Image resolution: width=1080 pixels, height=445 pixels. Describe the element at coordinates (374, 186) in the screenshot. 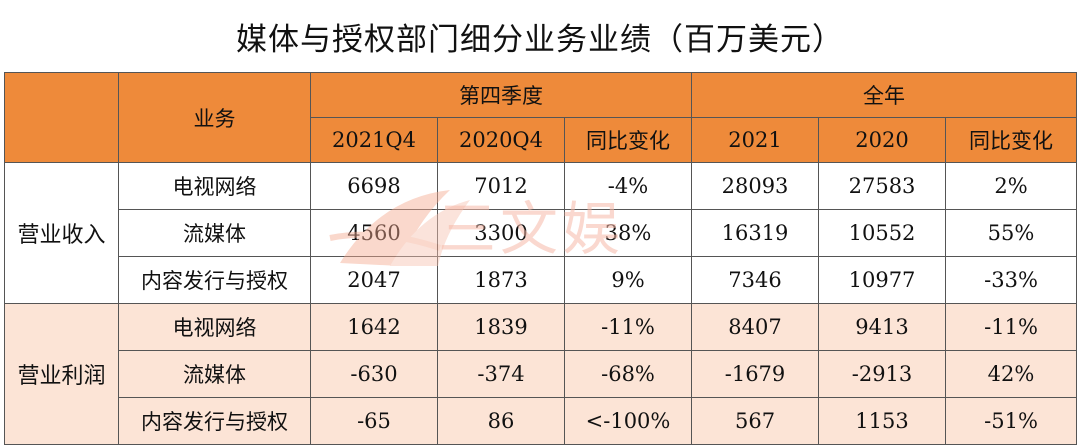

I see `table-cell: 6698` at that location.